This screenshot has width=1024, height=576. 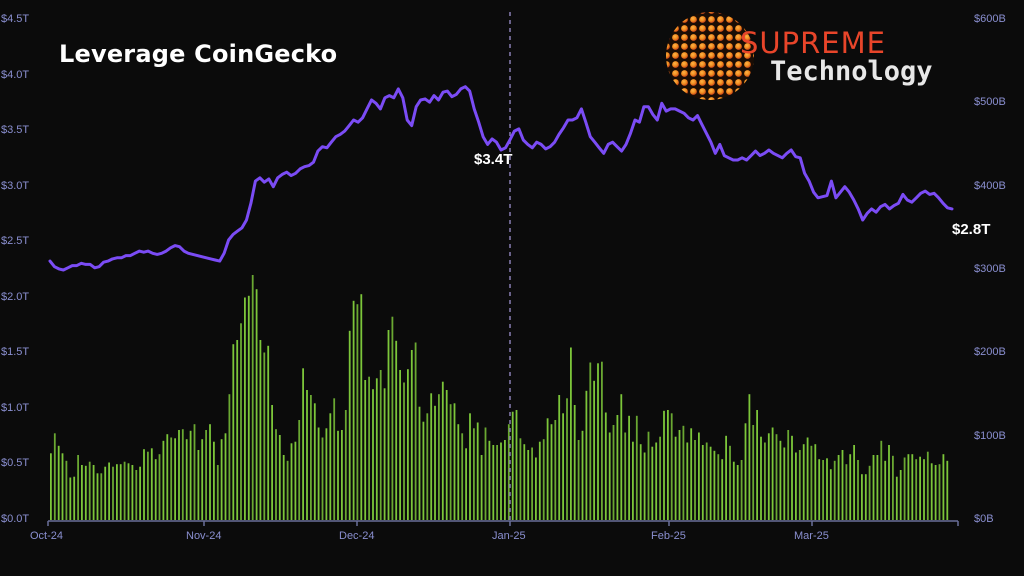 I want to click on y-left-tick-label: $1.5T, so click(x=15, y=352).